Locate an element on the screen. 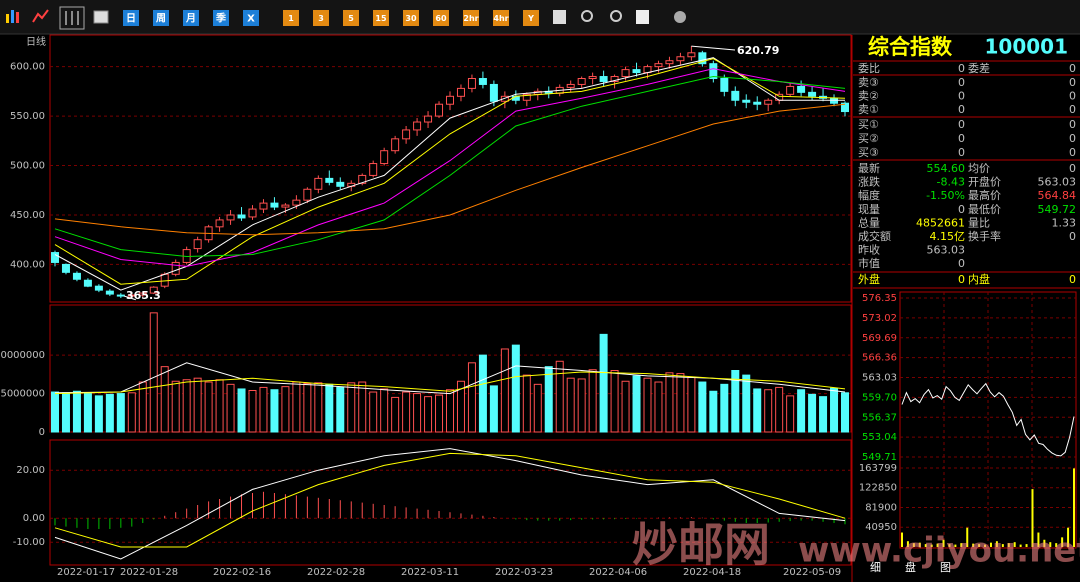 Image resolution: width=1080 pixels, height=582 pixels. quote-cell: 幅度 is located at coordinates (869, 195).